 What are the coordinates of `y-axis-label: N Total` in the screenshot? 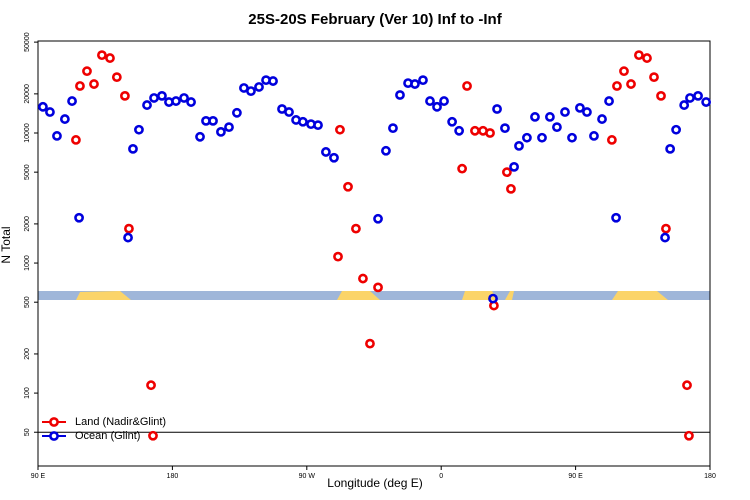 It's located at (6, 244).